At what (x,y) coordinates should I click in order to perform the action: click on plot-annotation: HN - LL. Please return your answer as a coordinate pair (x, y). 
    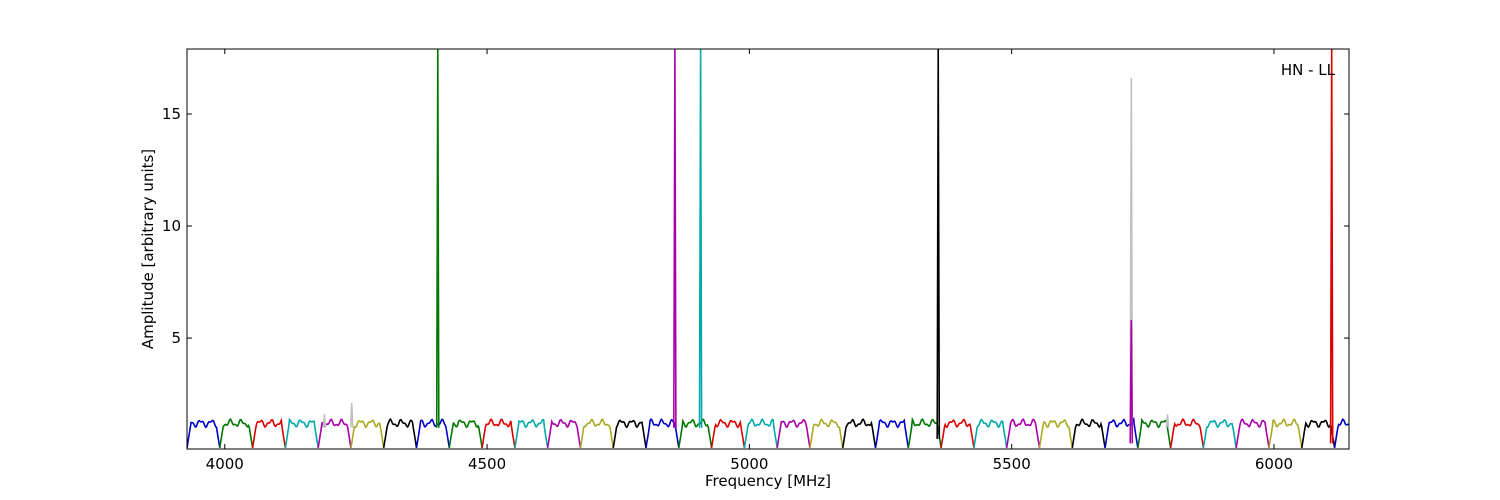
    Looking at the image, I should click on (1308, 70).